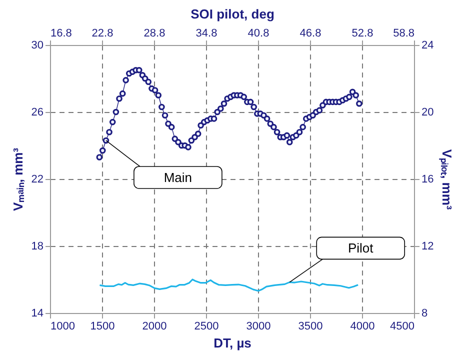 The height and width of the screenshot is (360, 463). I want to click on y-tick-label: 14, so click(37, 314).